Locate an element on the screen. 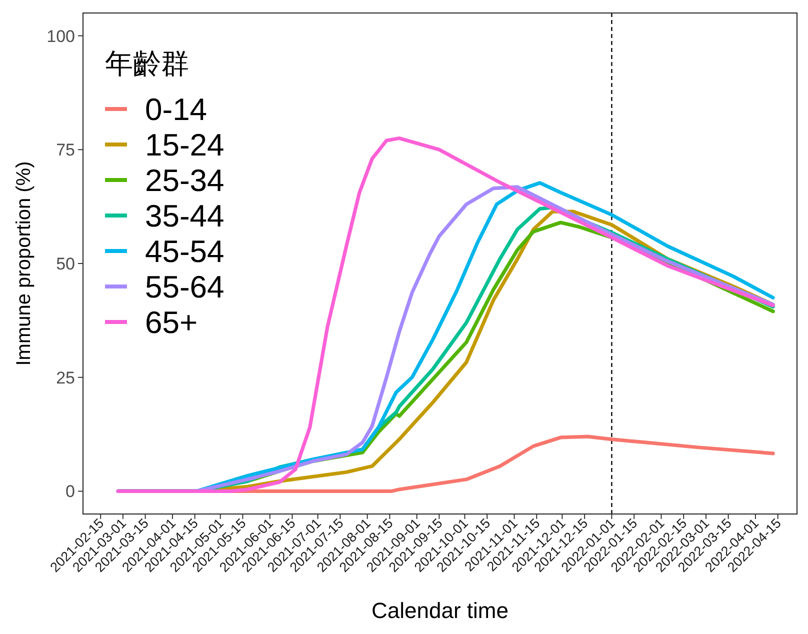  legend-label: 45-54 is located at coordinates (184, 251).